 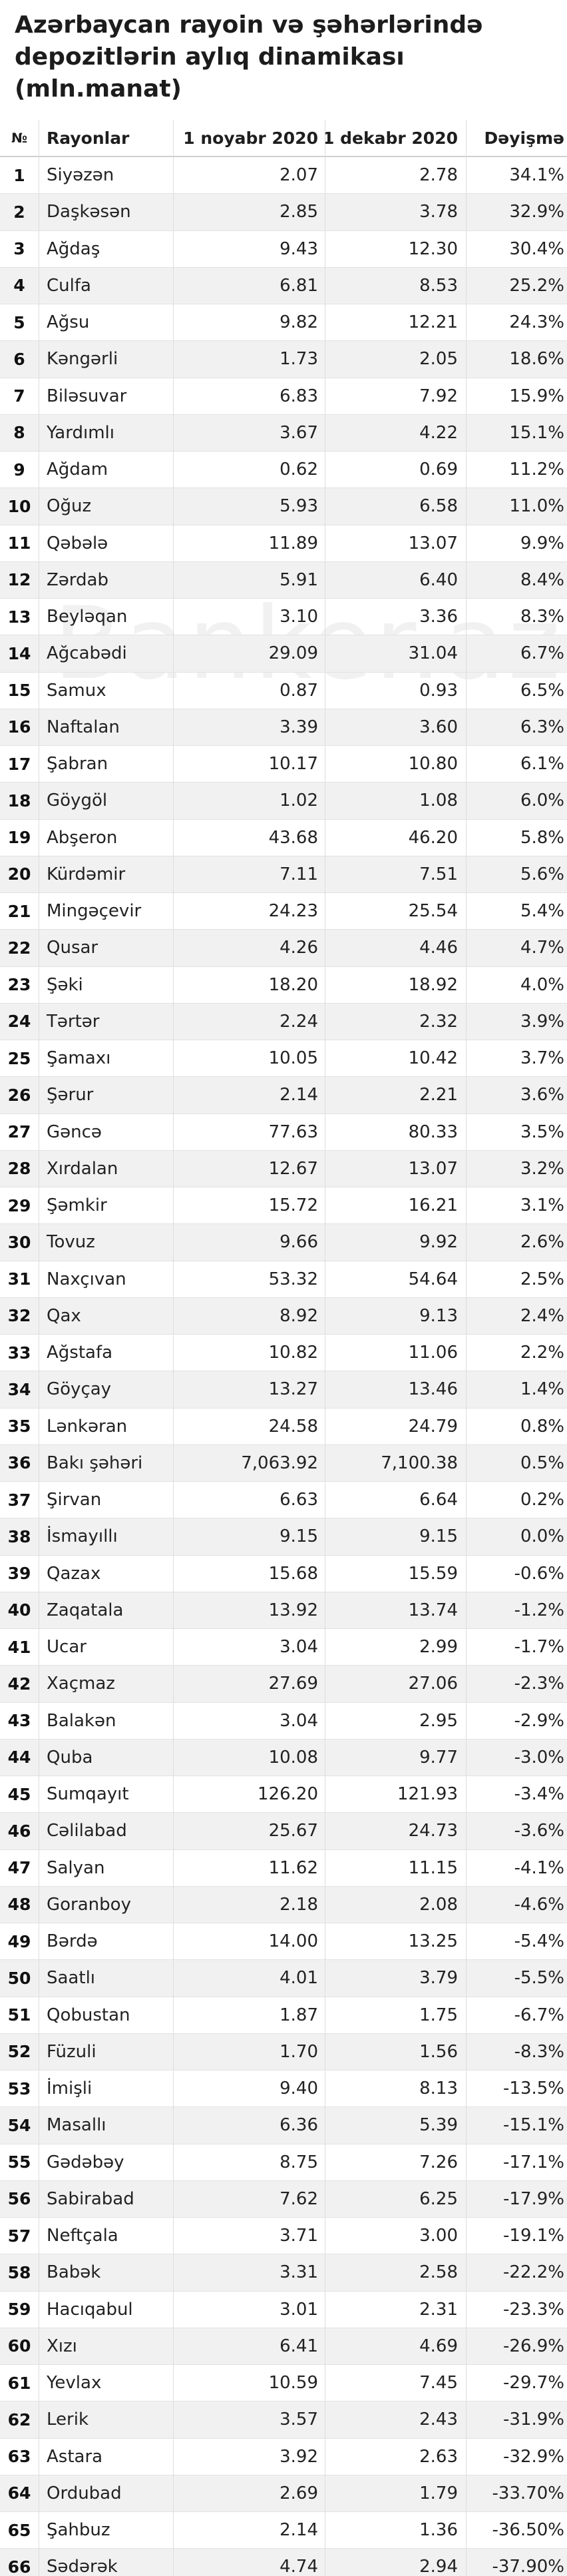 I want to click on region-name: Gədəbəy, so click(x=85, y=2162).